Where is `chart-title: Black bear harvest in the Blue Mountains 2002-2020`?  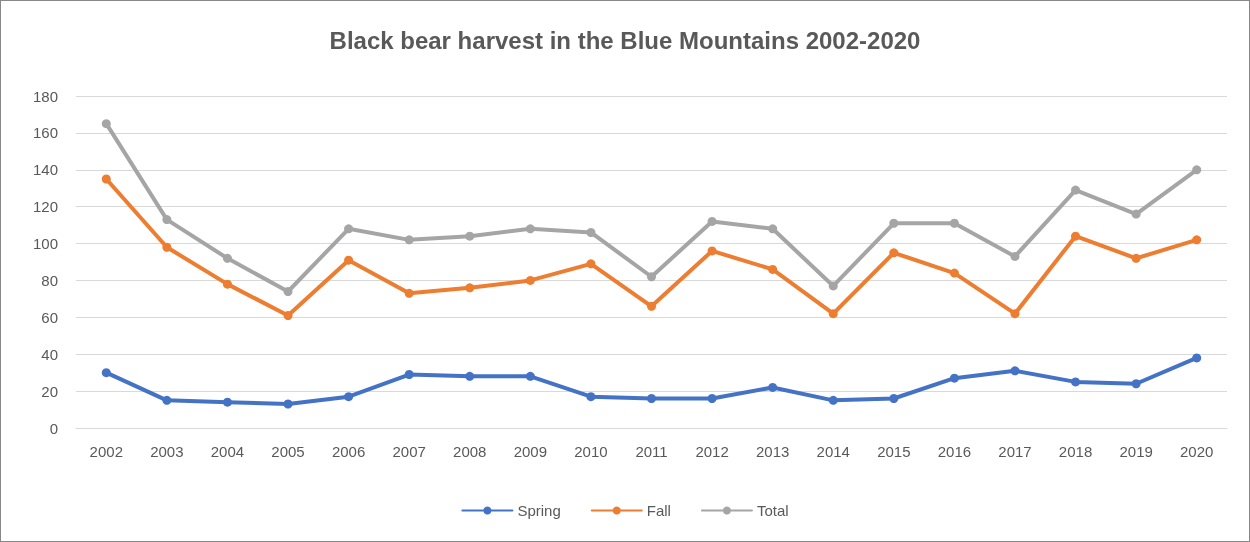 chart-title: Black bear harvest in the Blue Mountains 2002-2020 is located at coordinates (625, 40).